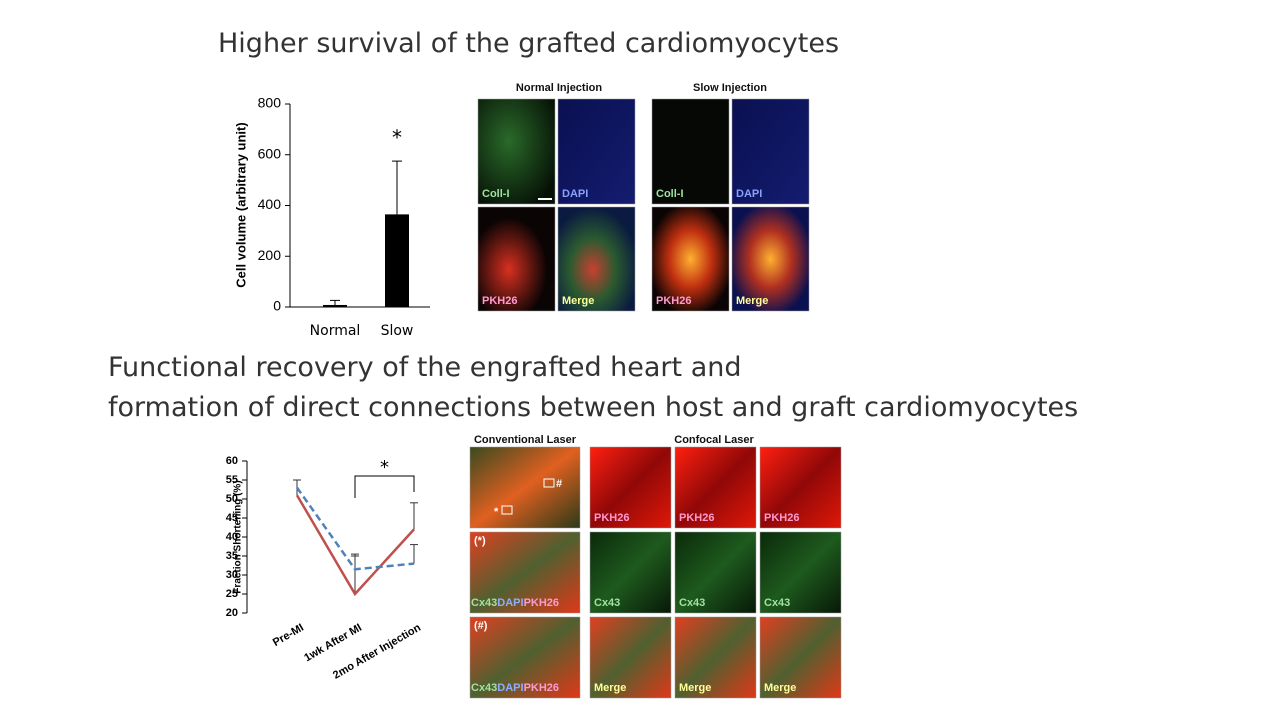  I want to click on y-tick-label: 800, so click(270, 103).